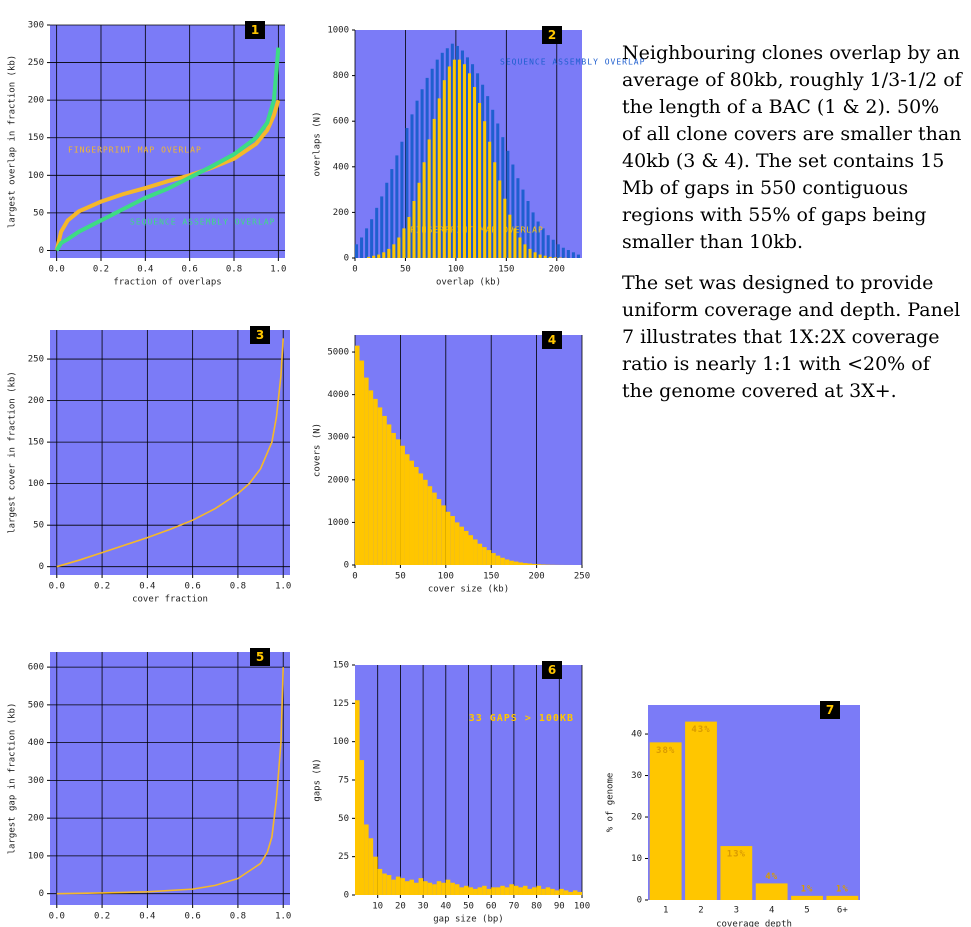 The width and height of the screenshot is (971, 927). I want to click on x-tick-label: 80, so click(536, 907).